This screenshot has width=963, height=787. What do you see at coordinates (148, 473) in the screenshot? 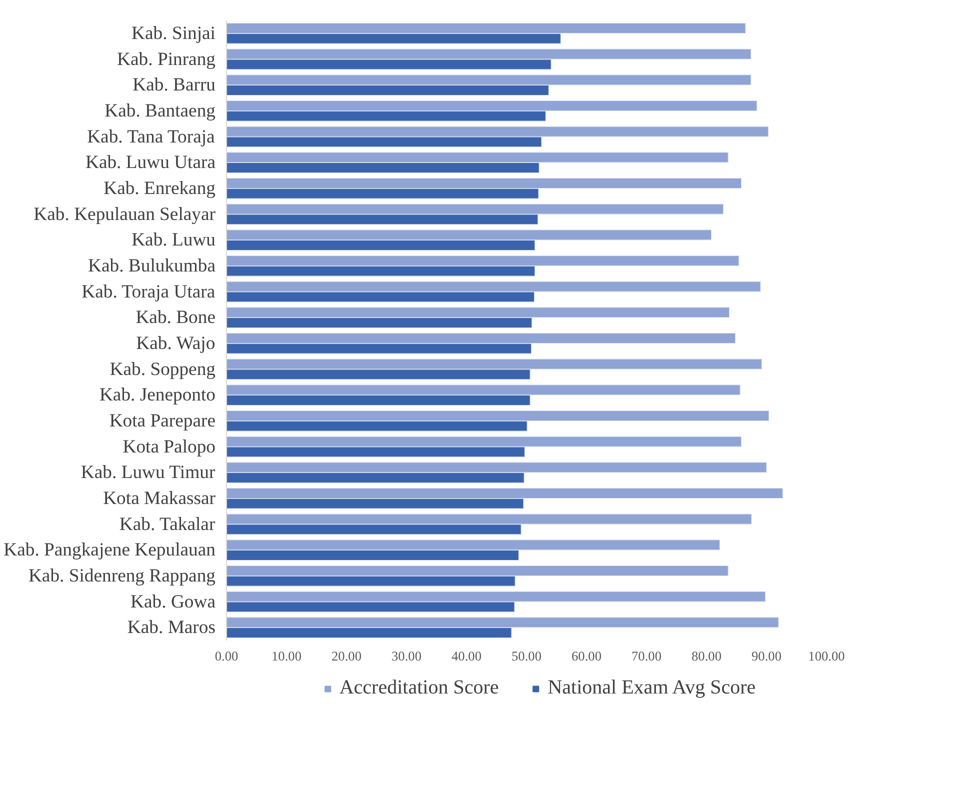
I see `y-tick-label: Kab. Luwu Timur` at bounding box center [148, 473].